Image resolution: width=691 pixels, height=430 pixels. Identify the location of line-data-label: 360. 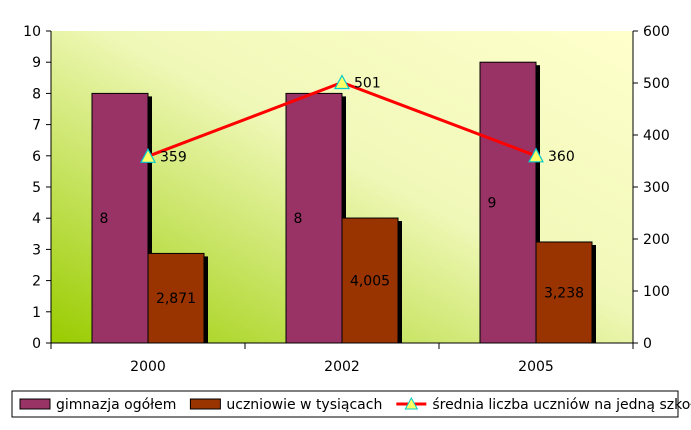
(561, 157).